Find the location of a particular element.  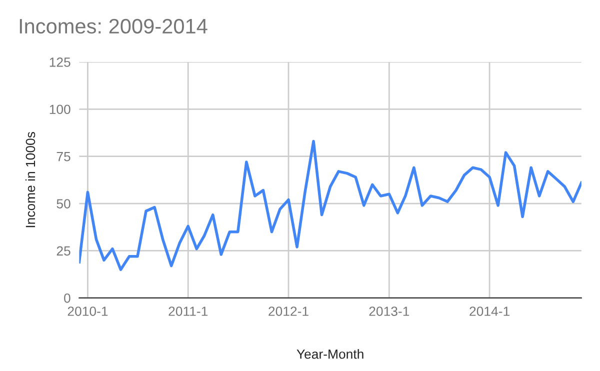

y-tick-label: 0 is located at coordinates (67, 298).